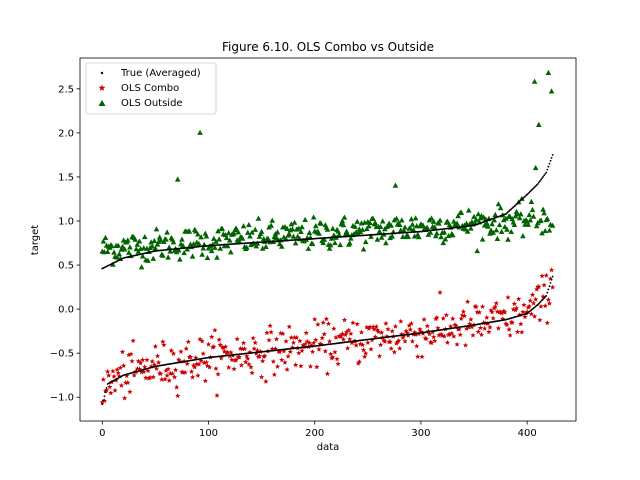 Image resolution: width=640 pixels, height=480 pixels. What do you see at coordinates (66, 310) in the screenshot?
I see `y-tick-label: 0.0` at bounding box center [66, 310].